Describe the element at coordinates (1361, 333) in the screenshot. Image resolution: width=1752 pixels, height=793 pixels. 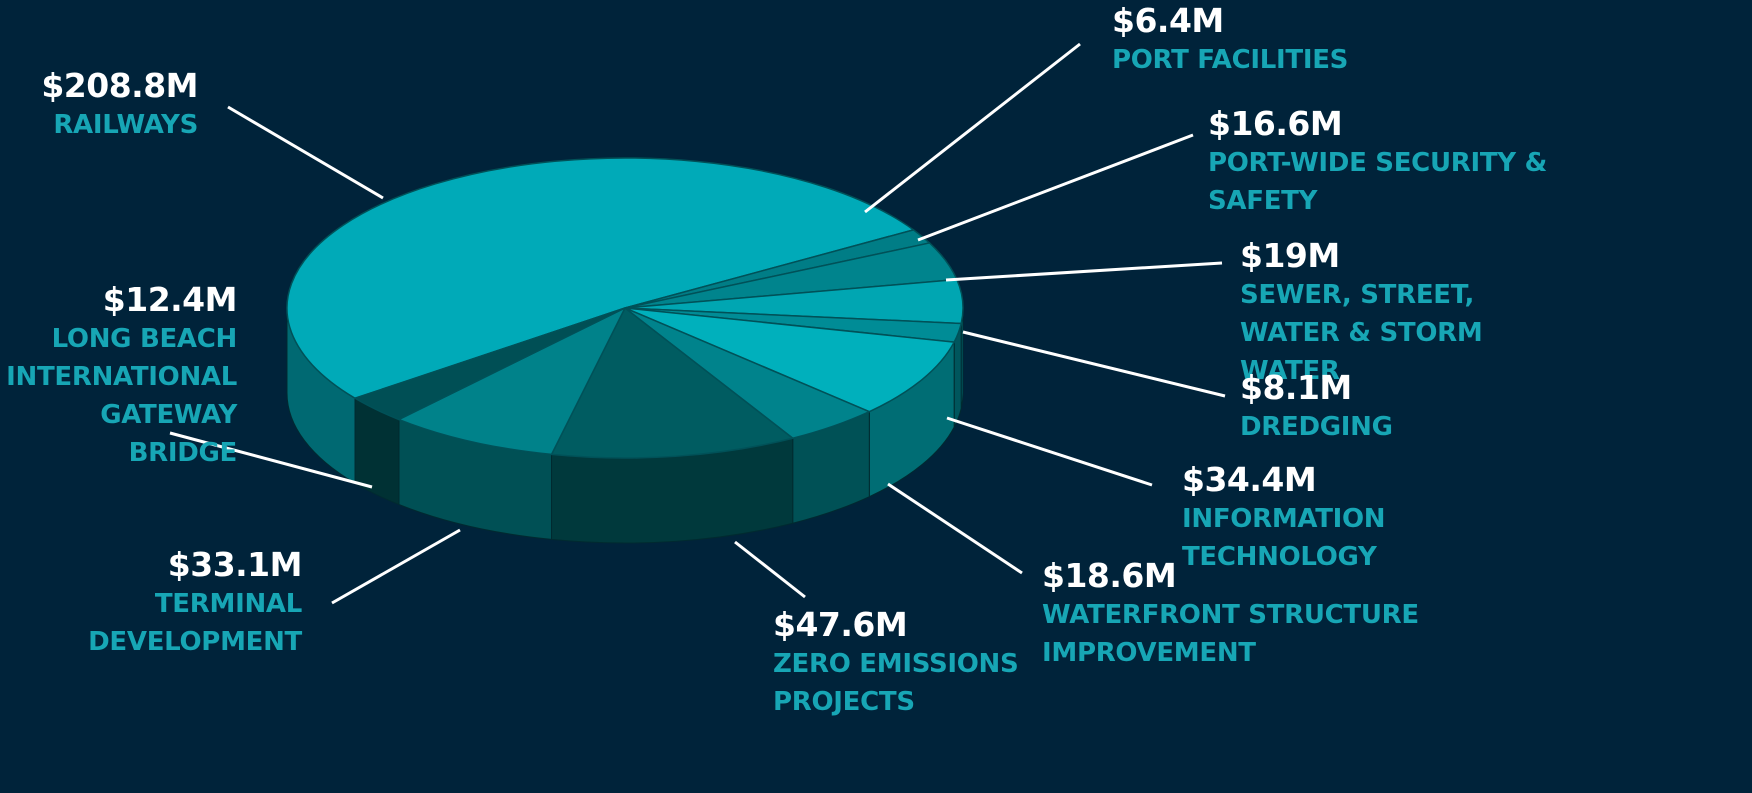
I see `category-label: SEWER, STREET, WATER & STORM WATER` at that location.